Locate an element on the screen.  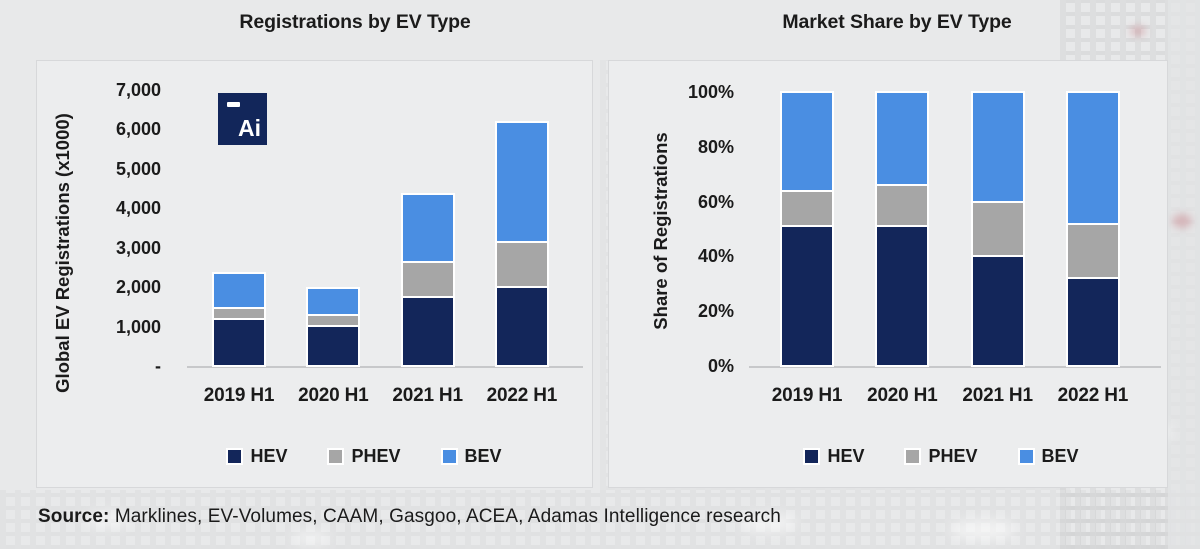
logo-text: Ai is located at coordinates (249, 128).